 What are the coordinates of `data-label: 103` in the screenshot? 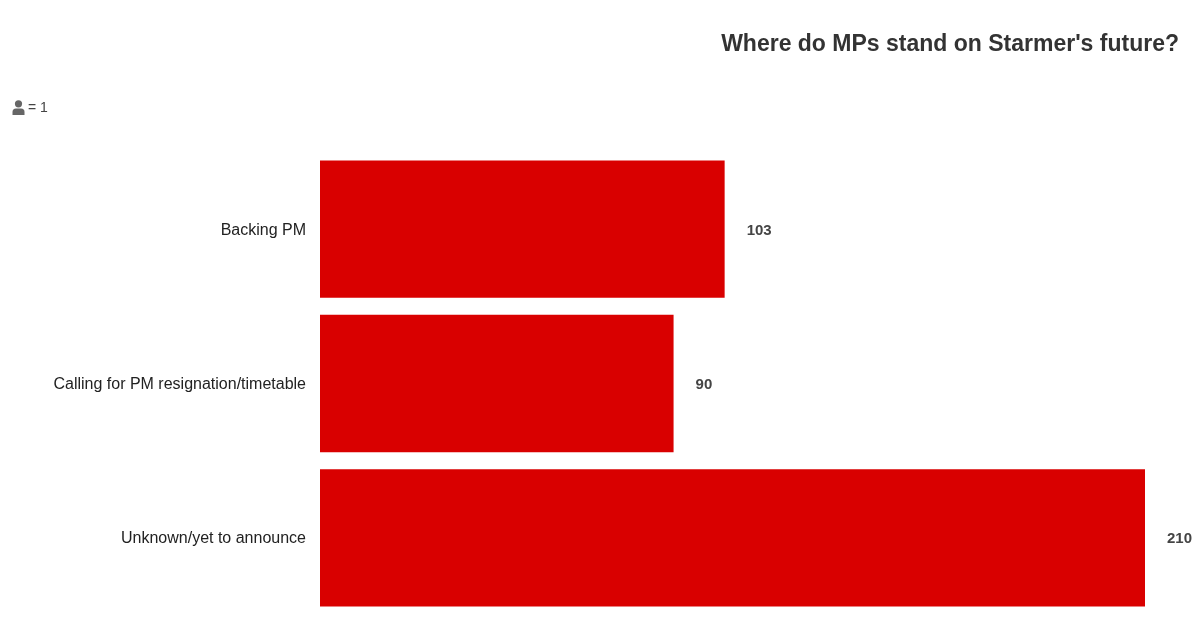 It's located at (759, 229).